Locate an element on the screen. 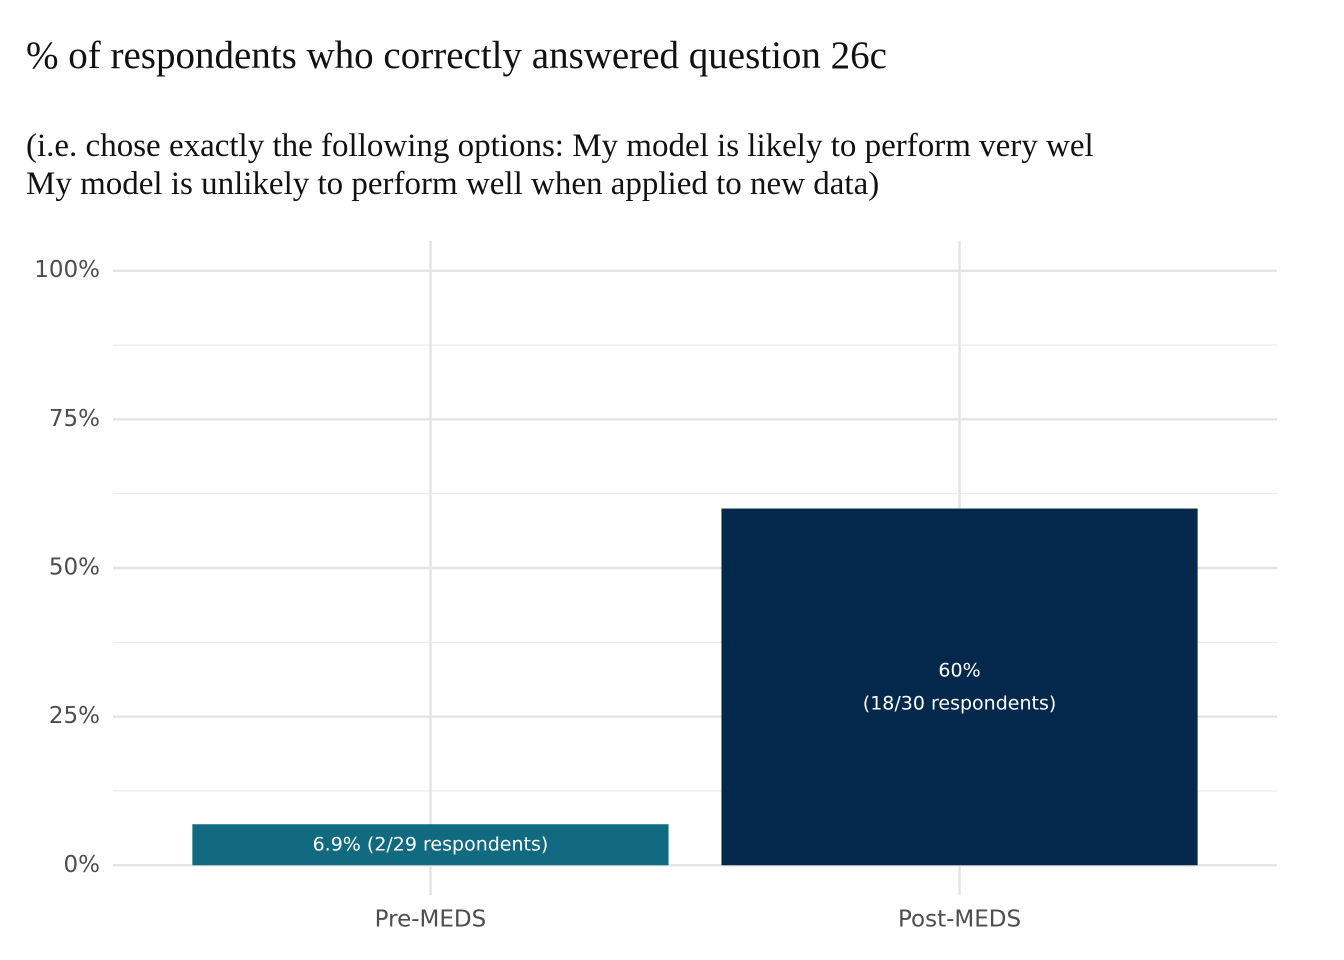 This screenshot has height=960, width=1344. y-tick-label: 0% is located at coordinates (82, 865).